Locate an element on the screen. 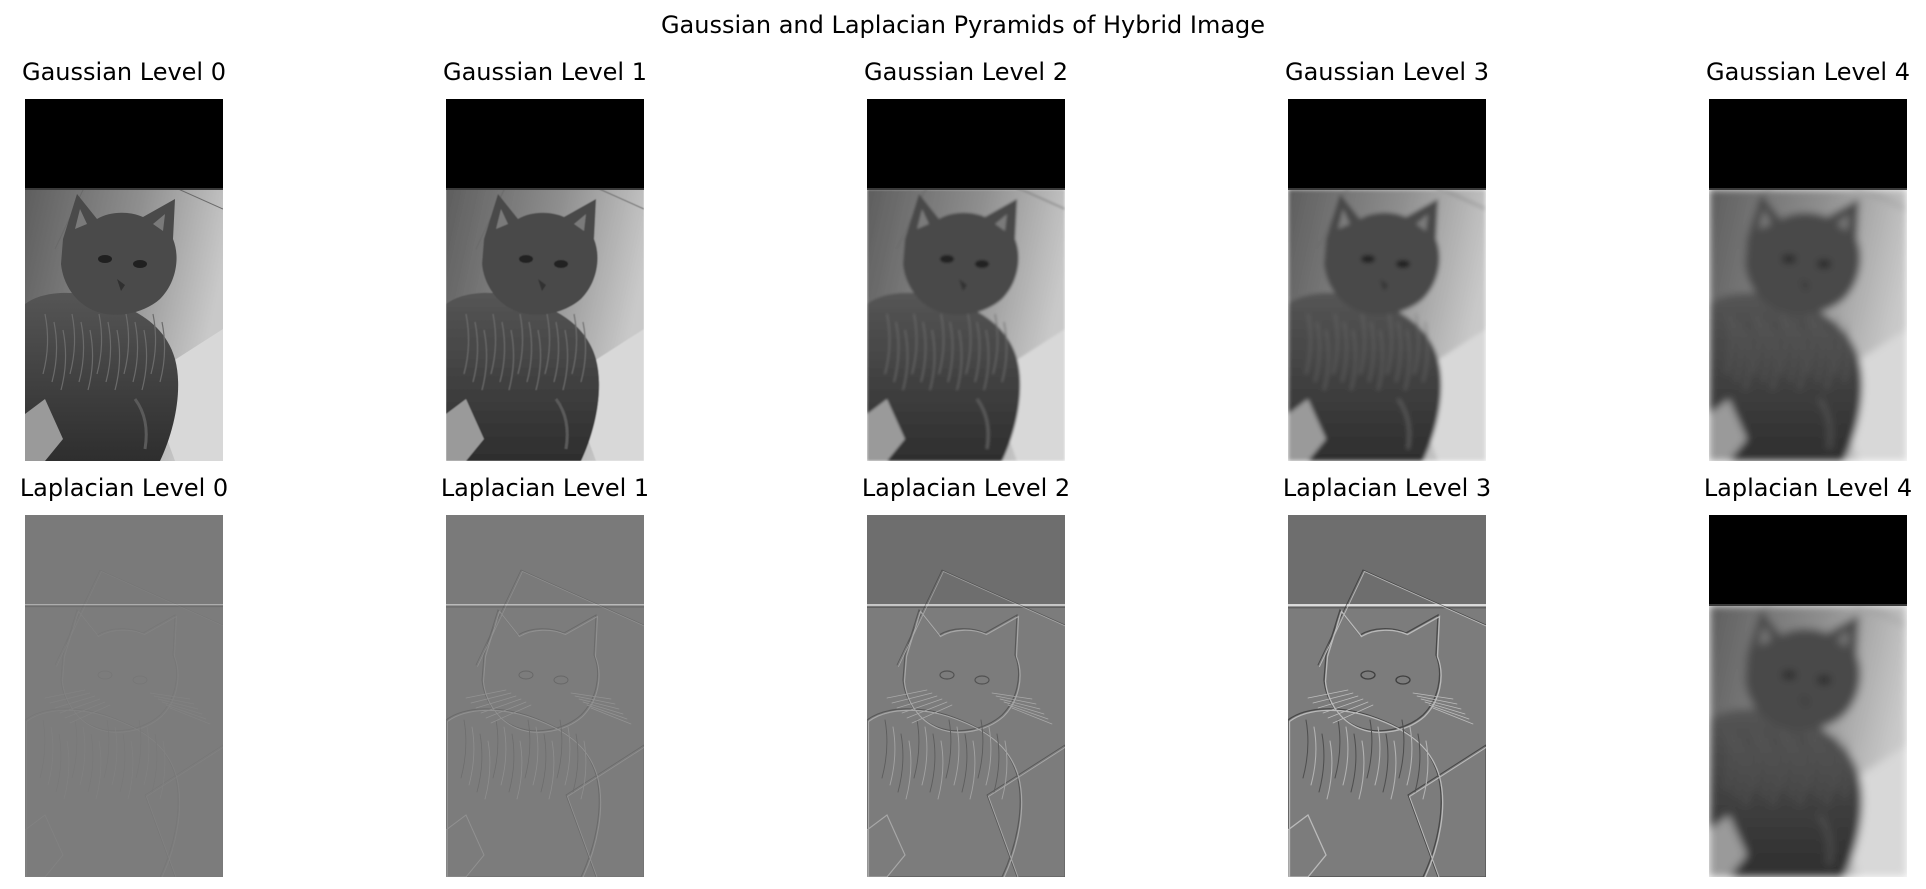 The image size is (1926, 889). gaussian-panel-0: Gaussian Level 0 is located at coordinates (124, 259).